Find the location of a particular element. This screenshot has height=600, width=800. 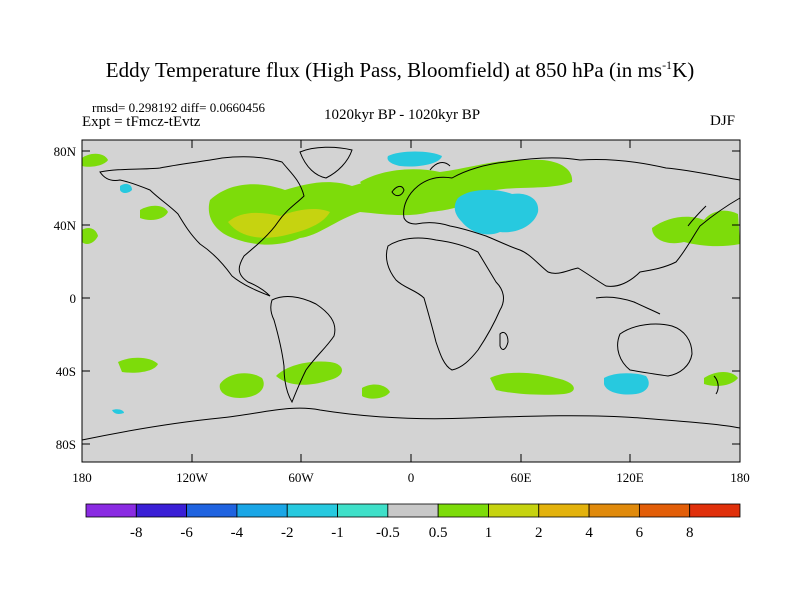

stats-text: rmsd= 0.298192 diff= 0.0660456 is located at coordinates (178, 107).